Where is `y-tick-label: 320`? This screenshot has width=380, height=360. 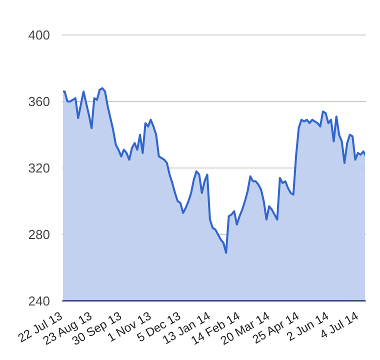 y-tick-label: 320 is located at coordinates (39, 168).